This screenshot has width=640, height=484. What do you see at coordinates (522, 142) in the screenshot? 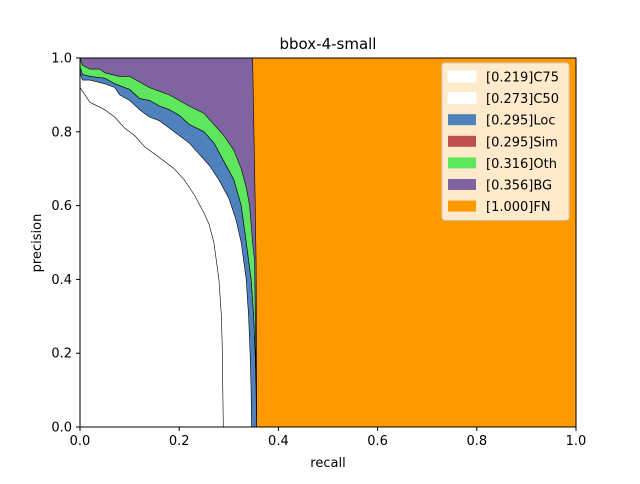
I see `legend-label: [0.295]Sim` at bounding box center [522, 142].